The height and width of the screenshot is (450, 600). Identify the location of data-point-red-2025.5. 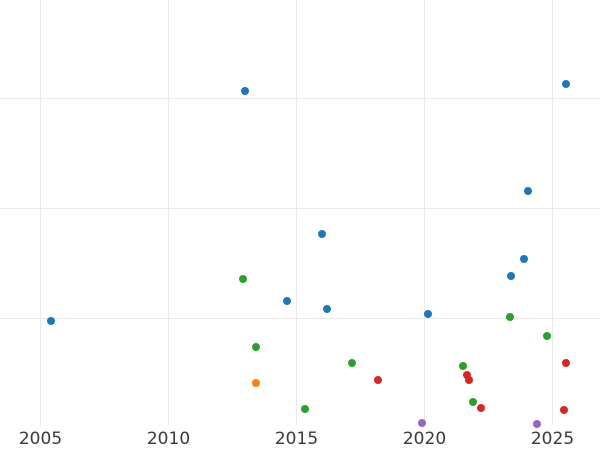
(565, 362).